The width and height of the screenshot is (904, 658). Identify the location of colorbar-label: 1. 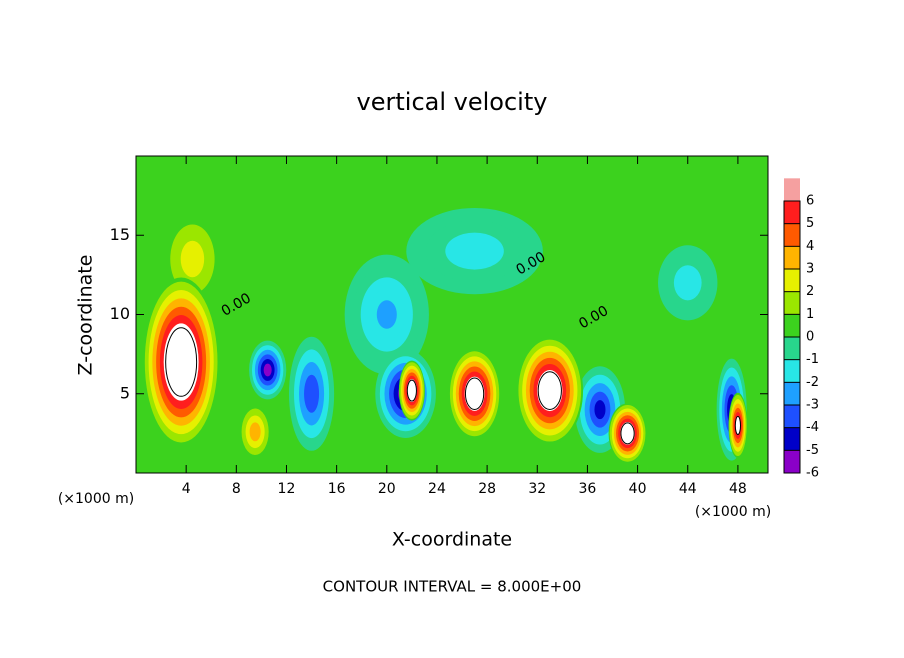
(810, 314).